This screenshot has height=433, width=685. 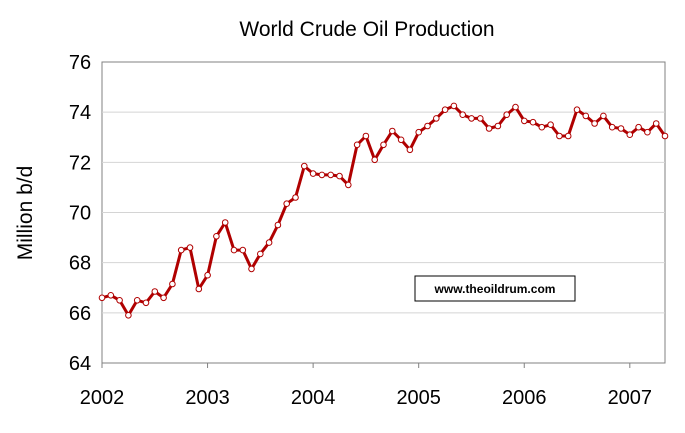 I want to click on x-tick-label: 2004, so click(x=313, y=398).